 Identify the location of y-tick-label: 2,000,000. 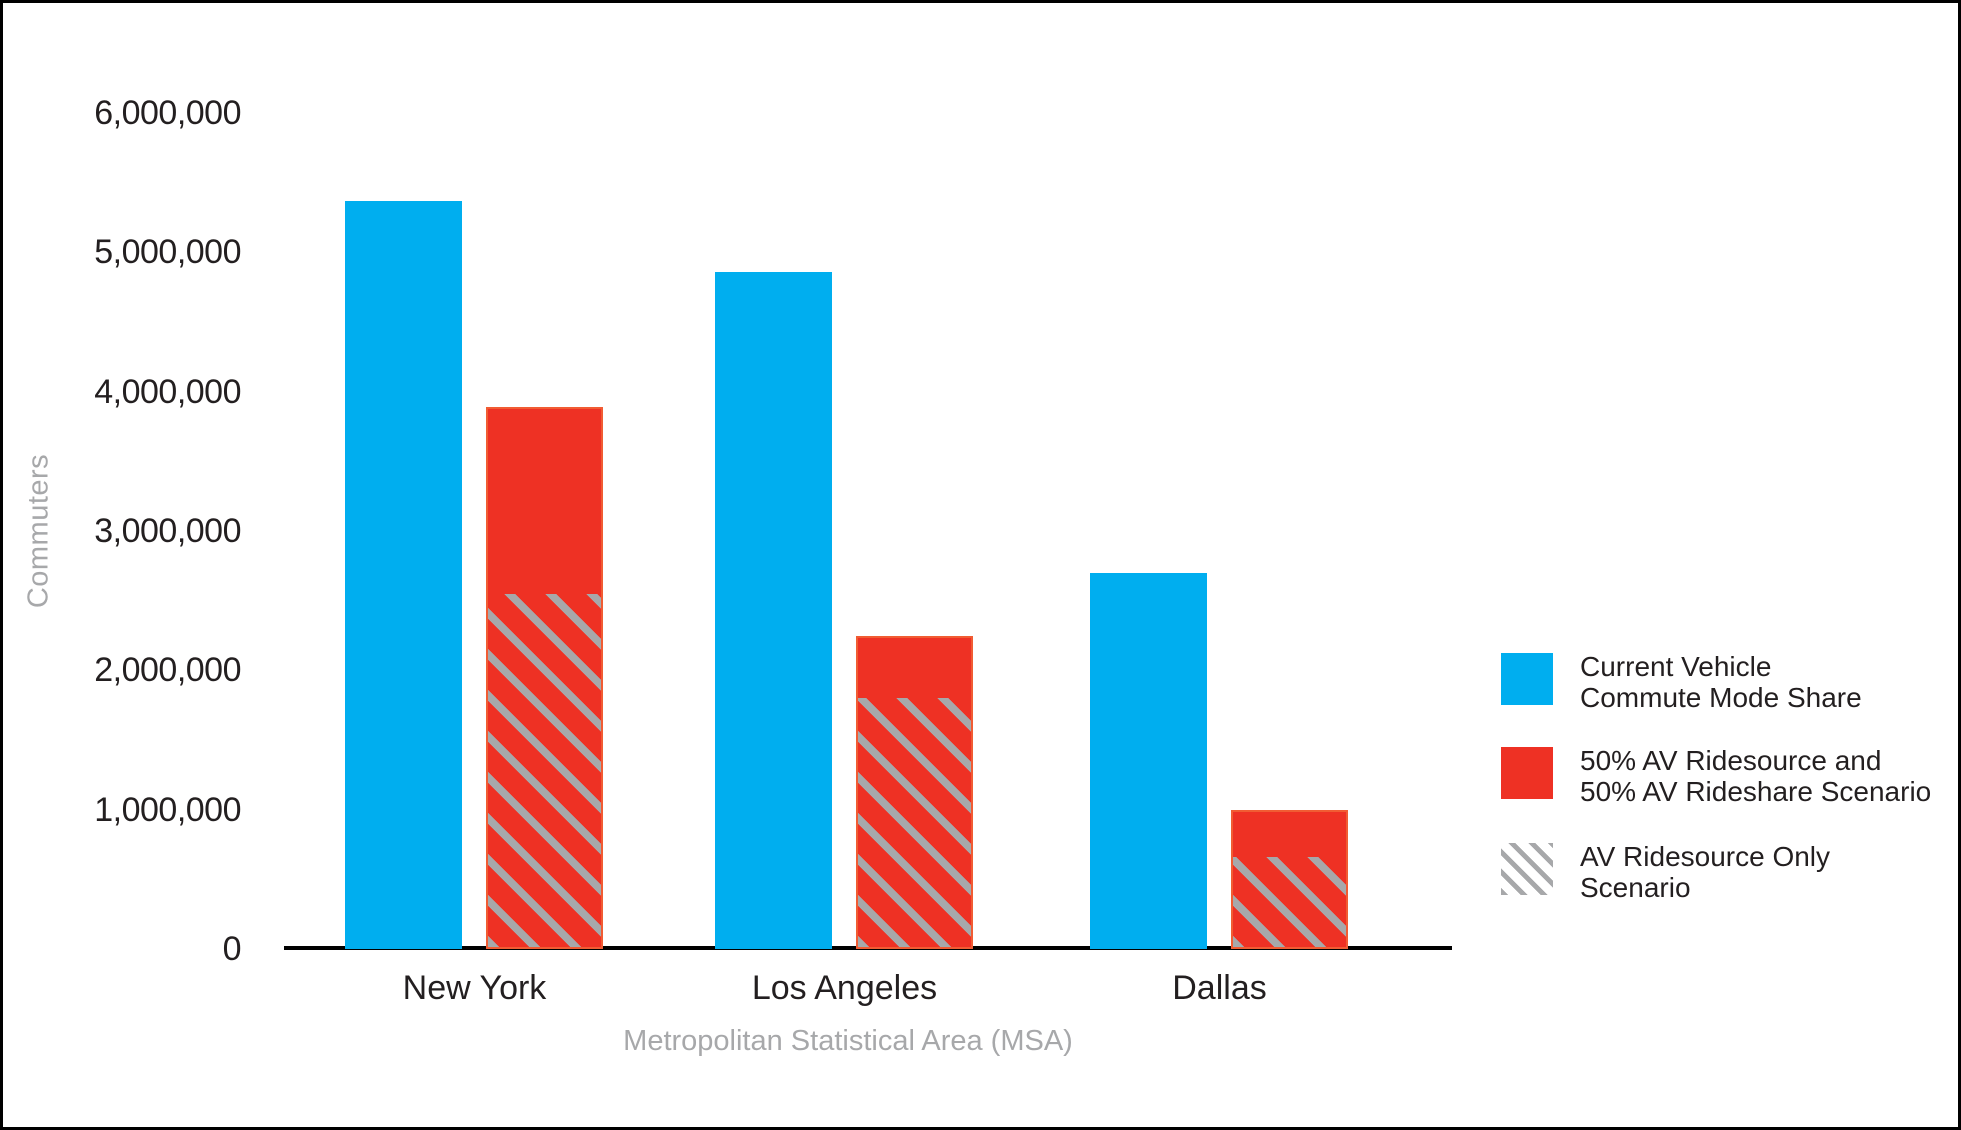
(167, 670).